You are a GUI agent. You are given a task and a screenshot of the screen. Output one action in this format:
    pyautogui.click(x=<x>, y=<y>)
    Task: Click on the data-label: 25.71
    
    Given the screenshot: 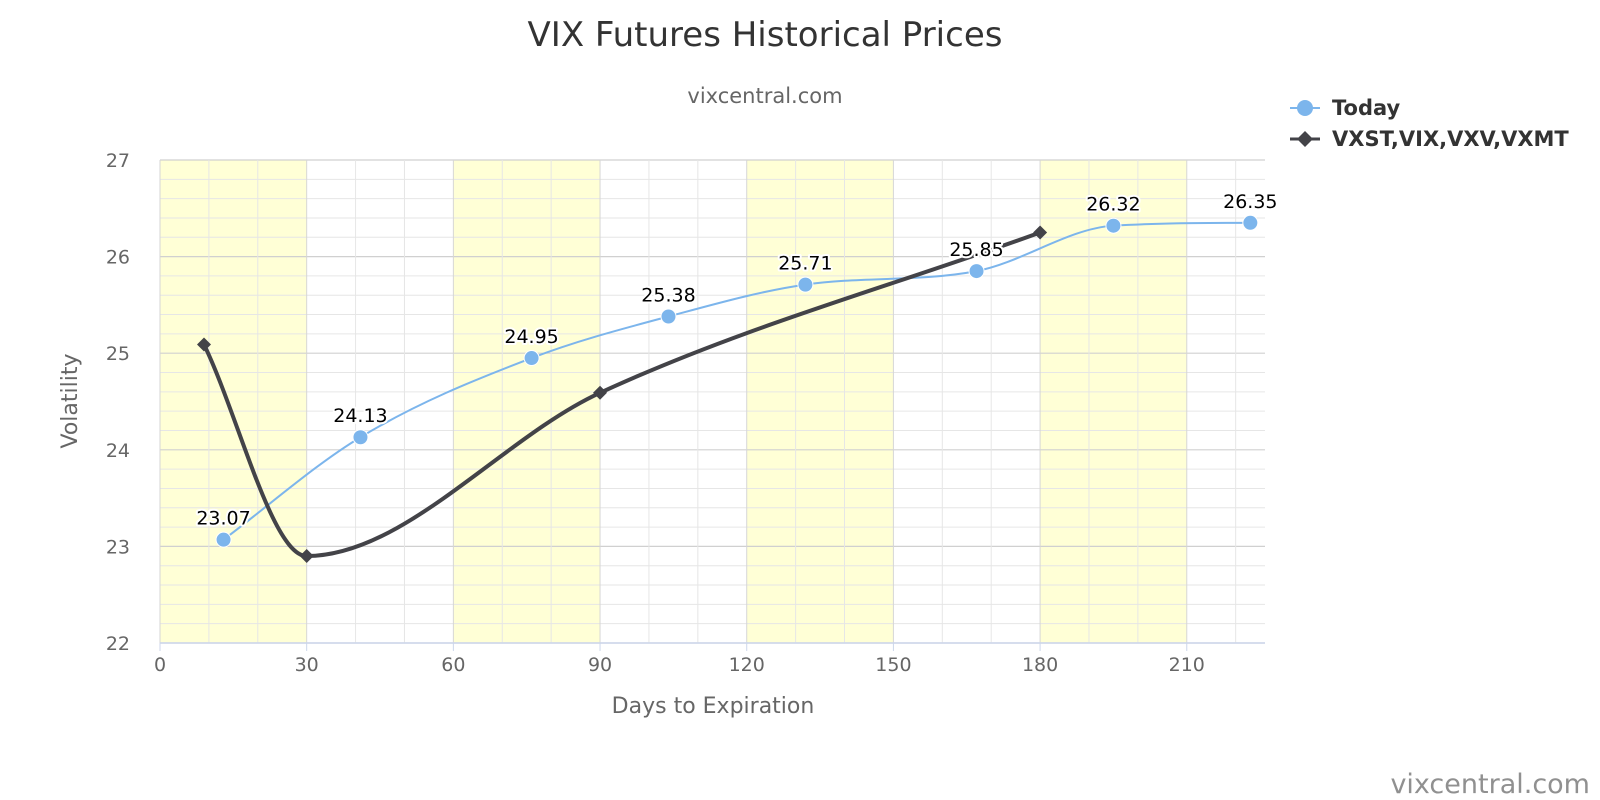 What is the action you would take?
    pyautogui.click(x=805, y=264)
    